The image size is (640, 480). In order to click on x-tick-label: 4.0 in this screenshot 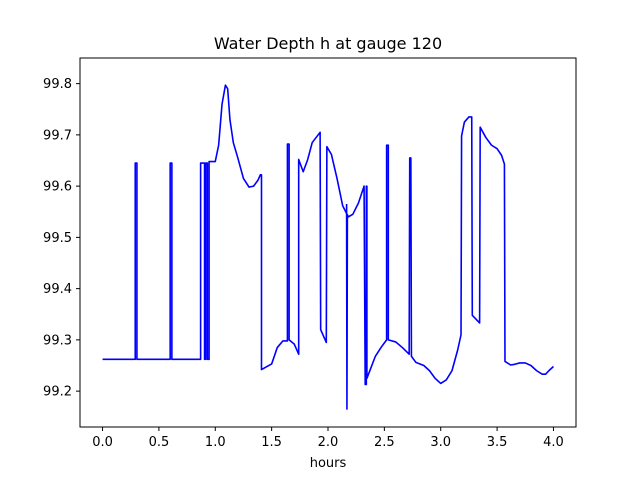, I will do `click(553, 442)`.